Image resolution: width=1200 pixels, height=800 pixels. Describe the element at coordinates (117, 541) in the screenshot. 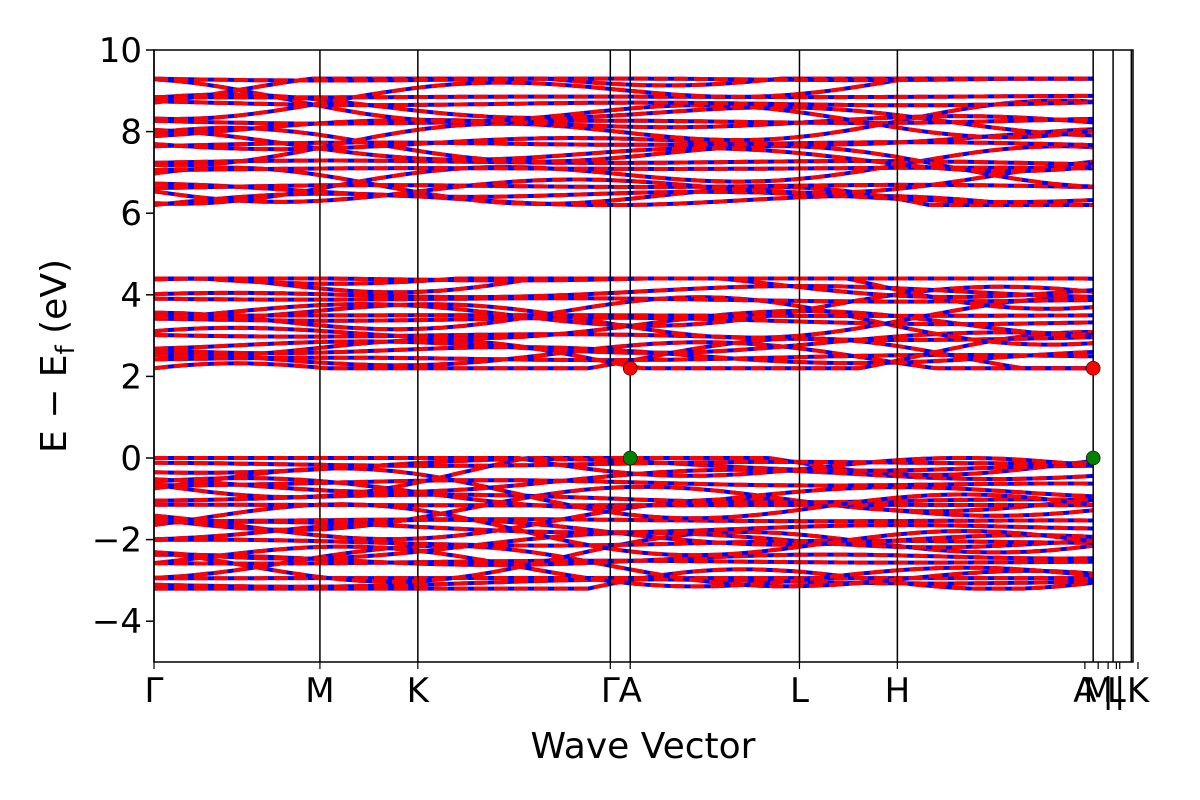

I see `y-tick-label: −2` at that location.